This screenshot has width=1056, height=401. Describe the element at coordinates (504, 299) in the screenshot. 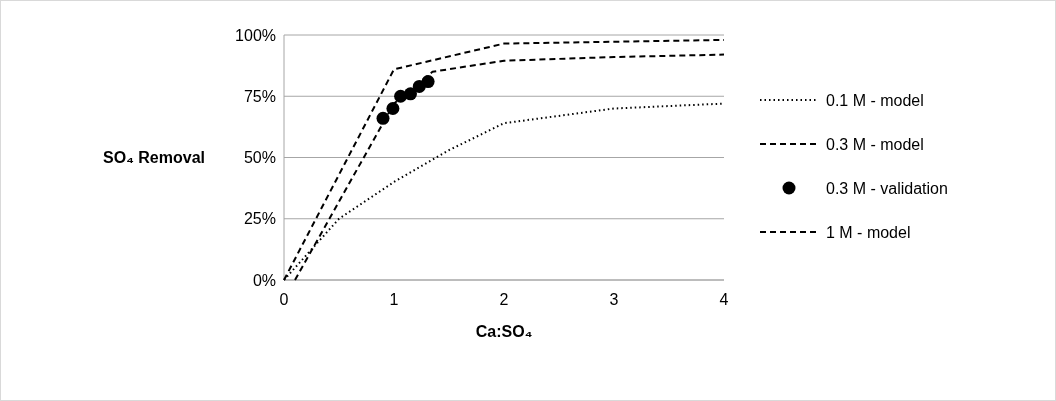

I see `x-tick-label: 2` at that location.